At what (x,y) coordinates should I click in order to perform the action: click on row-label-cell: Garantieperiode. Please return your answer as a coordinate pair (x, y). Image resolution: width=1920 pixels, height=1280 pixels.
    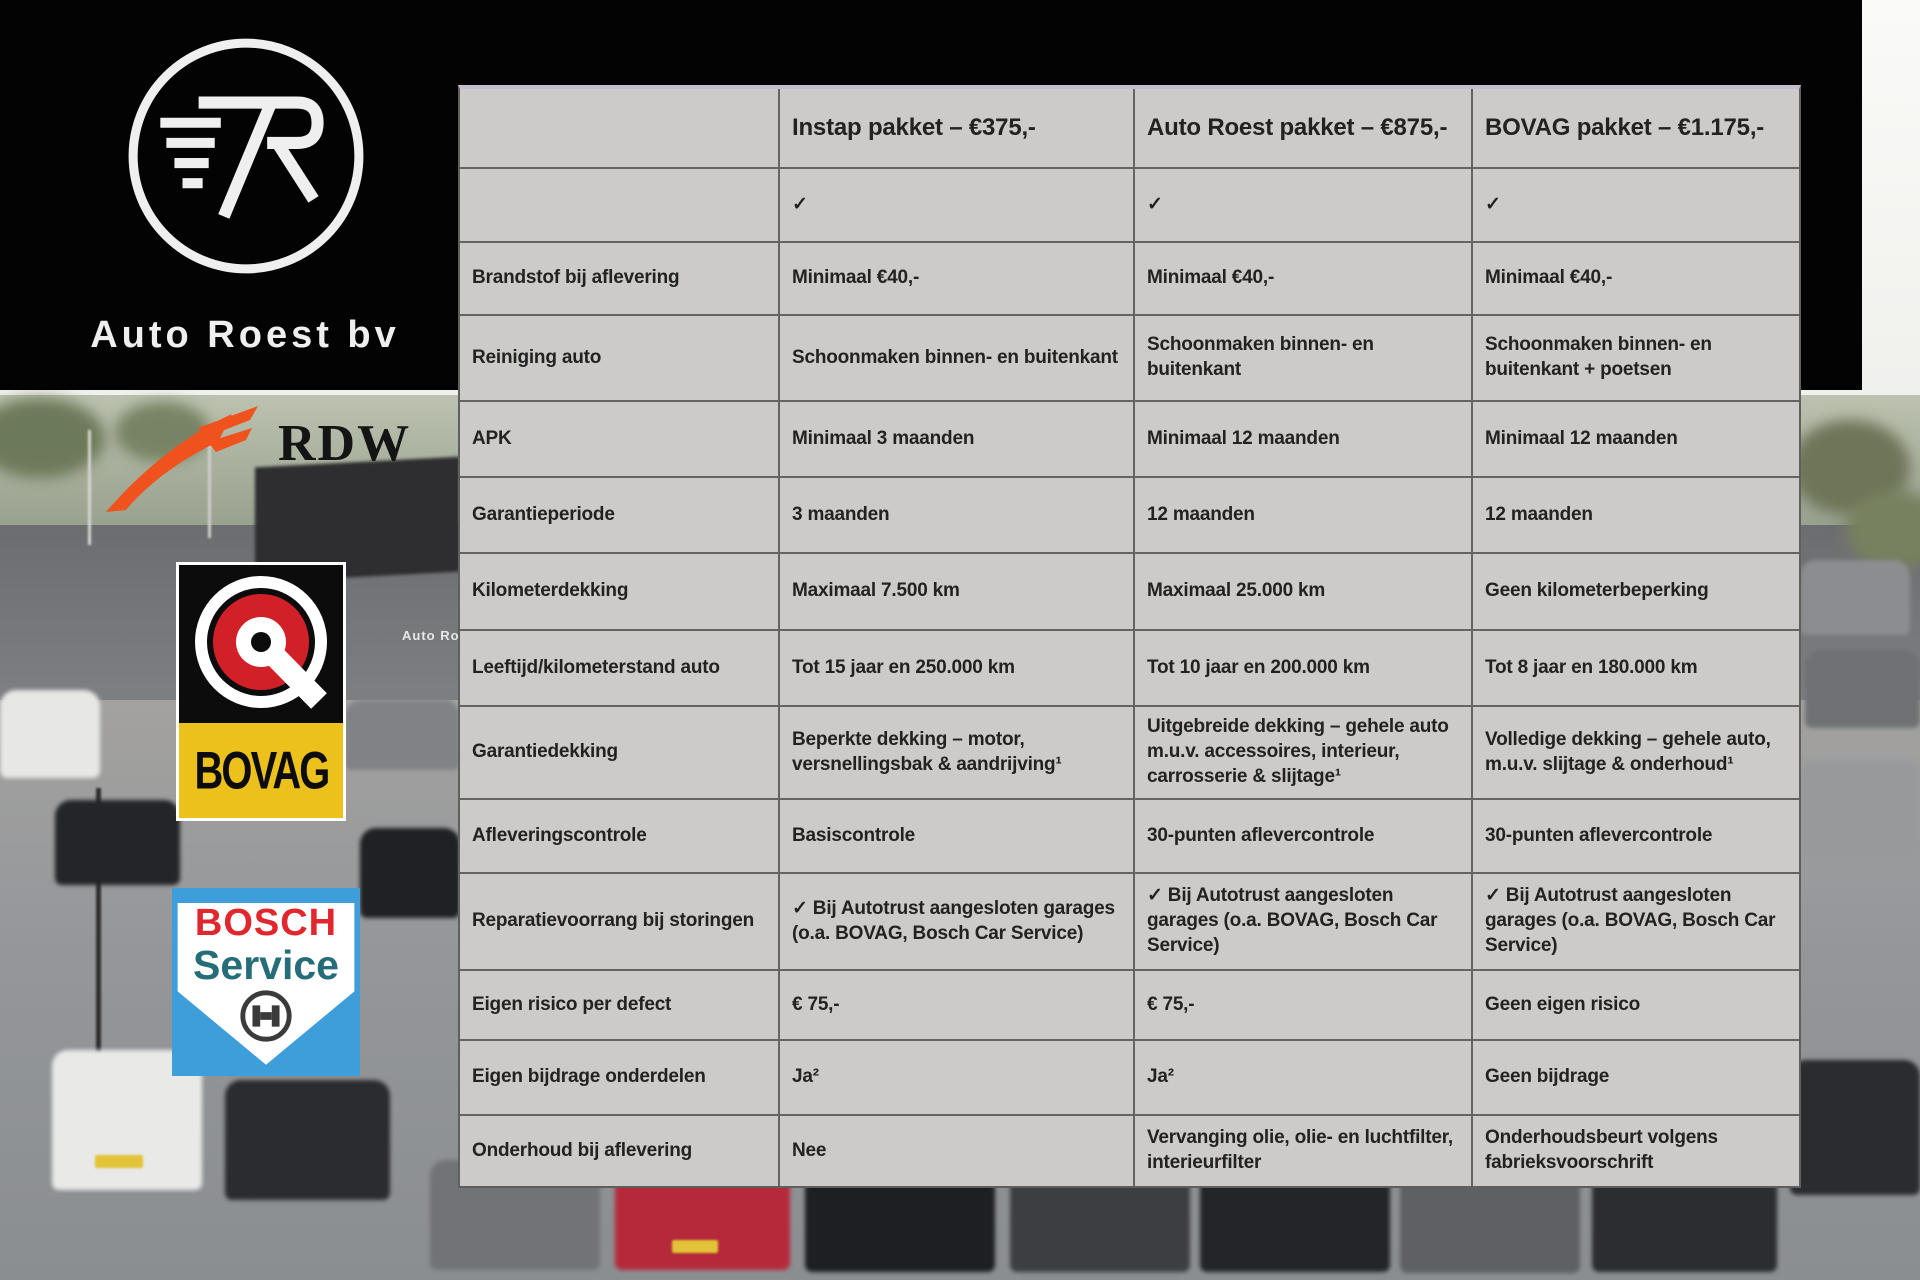
    Looking at the image, I should click on (620, 516).